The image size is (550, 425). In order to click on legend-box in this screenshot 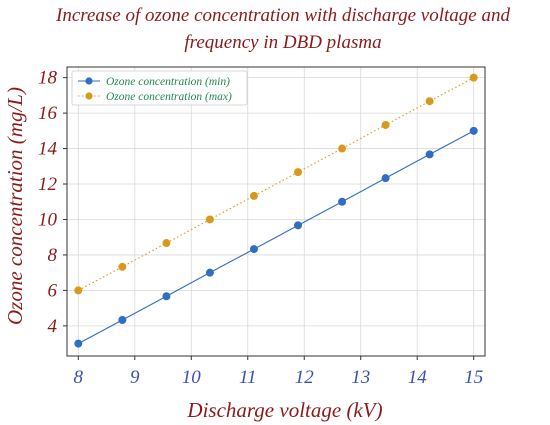, I will do `click(159, 88)`.